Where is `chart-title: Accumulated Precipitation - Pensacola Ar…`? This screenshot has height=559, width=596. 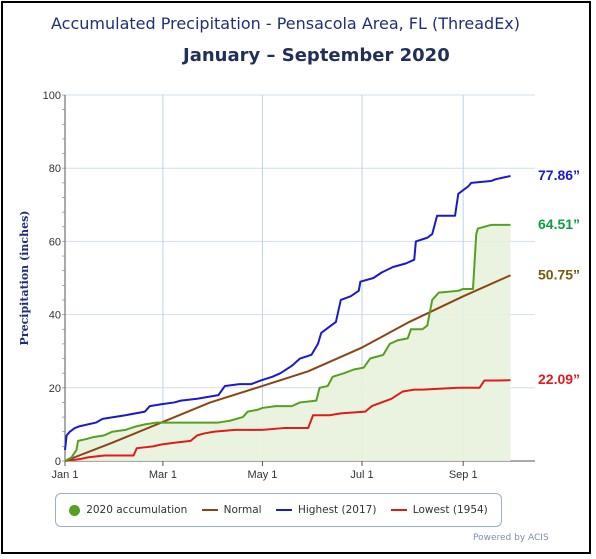 chart-title: Accumulated Precipitation - Pensacola Ar… is located at coordinates (285, 23).